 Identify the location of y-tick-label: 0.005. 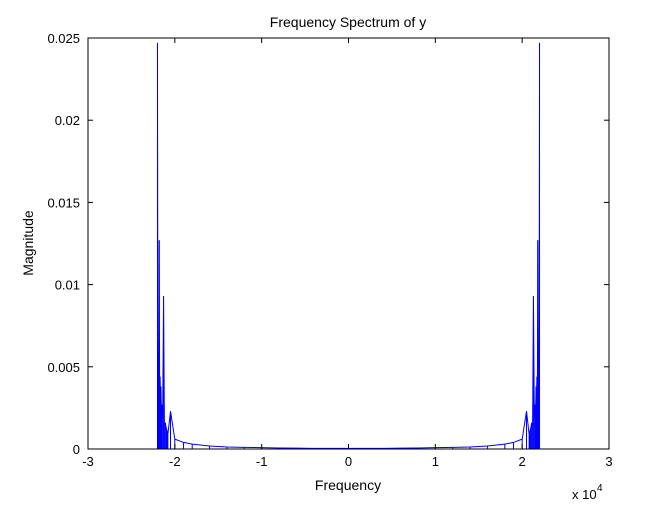
(63, 367).